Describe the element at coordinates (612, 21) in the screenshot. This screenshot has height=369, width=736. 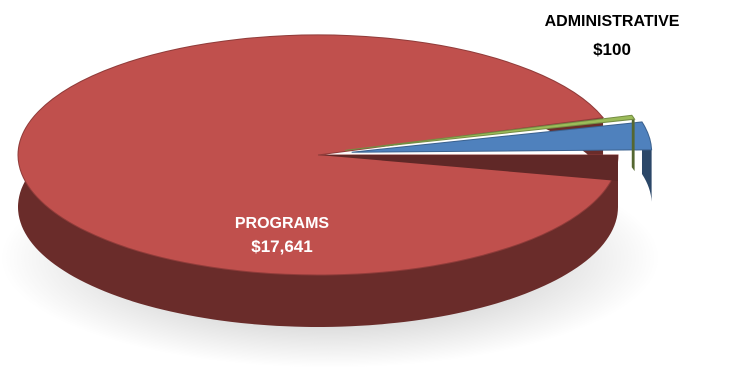
I see `slice-label-administrative: ADMINISTRATIVE` at that location.